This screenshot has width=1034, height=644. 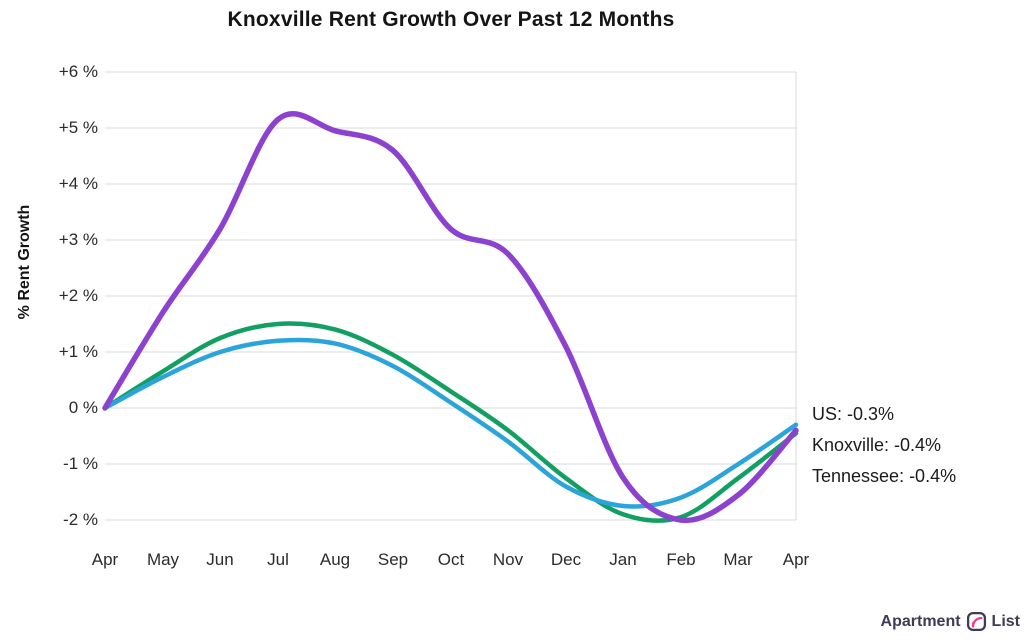 I want to click on x-tick-label: Jun, so click(x=220, y=559).